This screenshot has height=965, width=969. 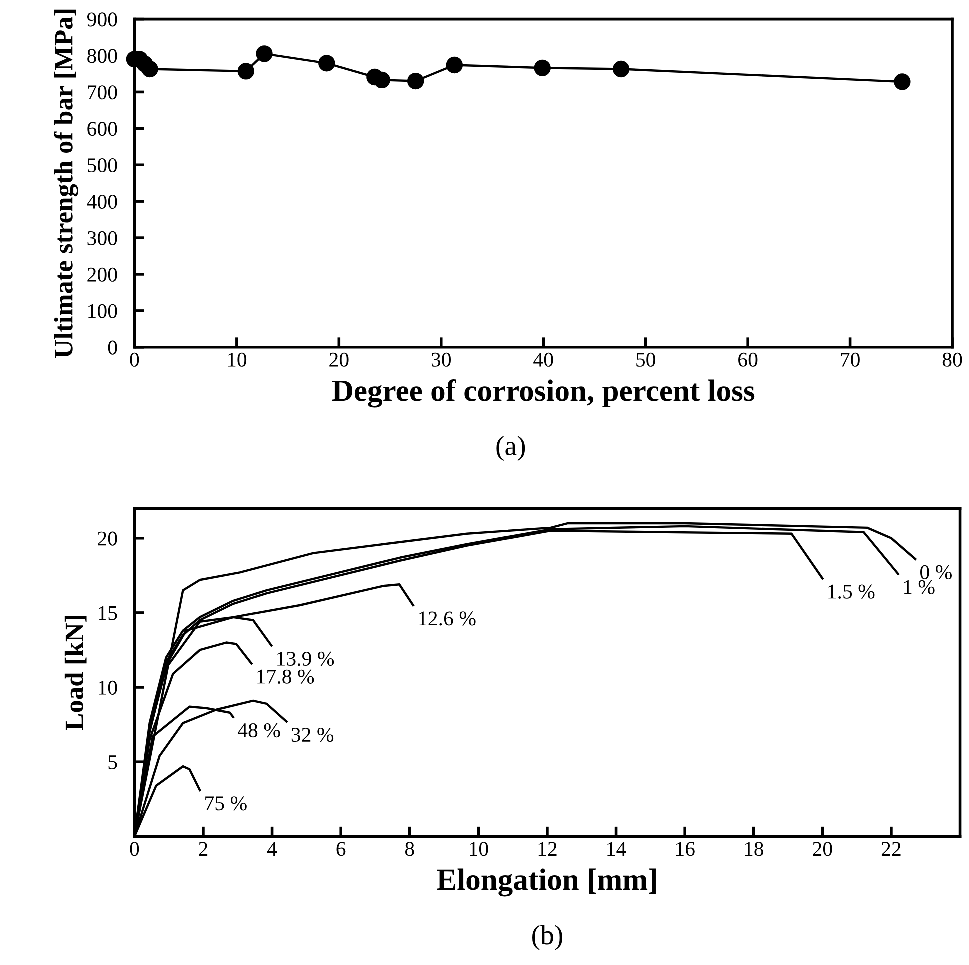 What do you see at coordinates (748, 359) in the screenshot?
I see `x-tick-label: 60` at bounding box center [748, 359].